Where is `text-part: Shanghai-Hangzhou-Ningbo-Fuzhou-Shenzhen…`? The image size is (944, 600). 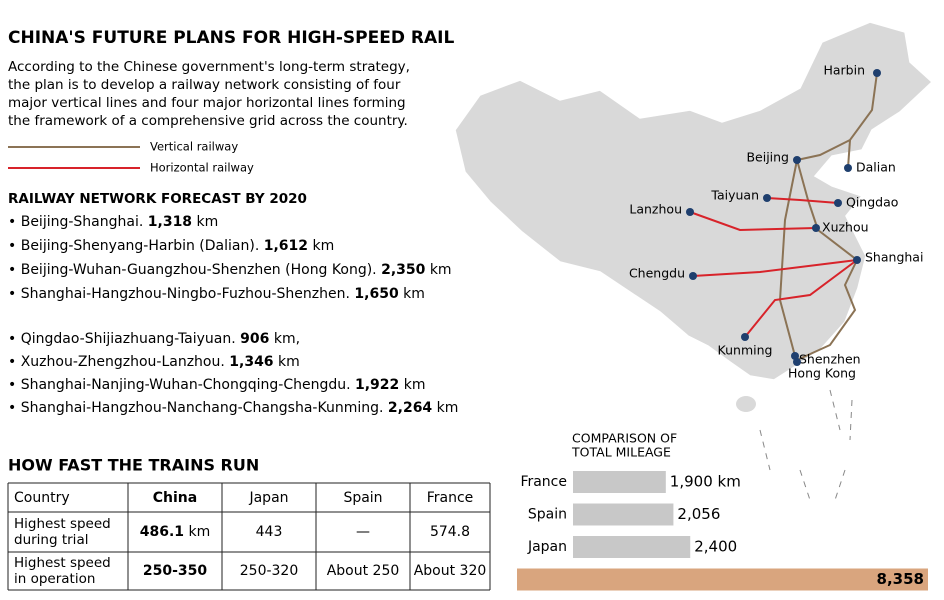 text-part: Shanghai-Hangzhou-Ningbo-Fuzhou-Shenzhen… is located at coordinates (185, 294).